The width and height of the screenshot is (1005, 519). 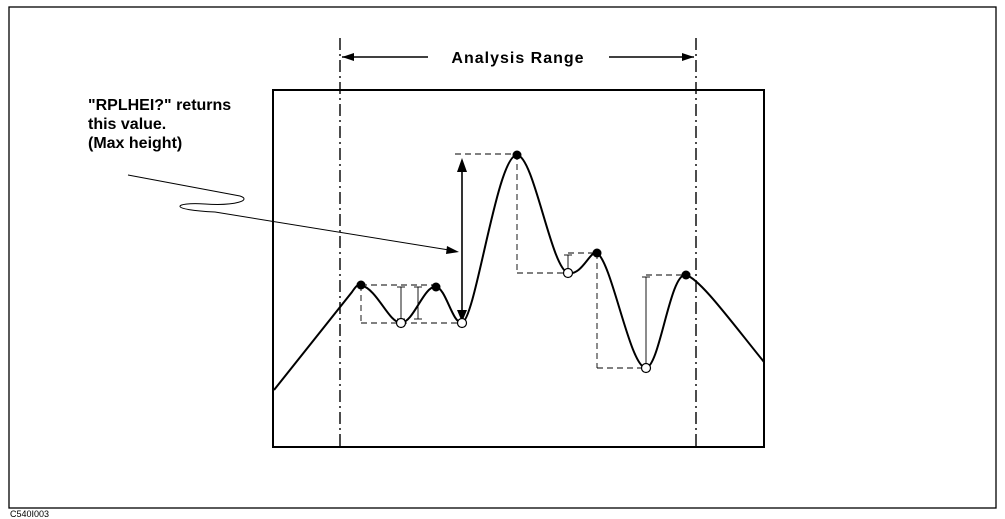 What do you see at coordinates (127, 124) in the screenshot?
I see `annotation-line-2: this value.` at bounding box center [127, 124].